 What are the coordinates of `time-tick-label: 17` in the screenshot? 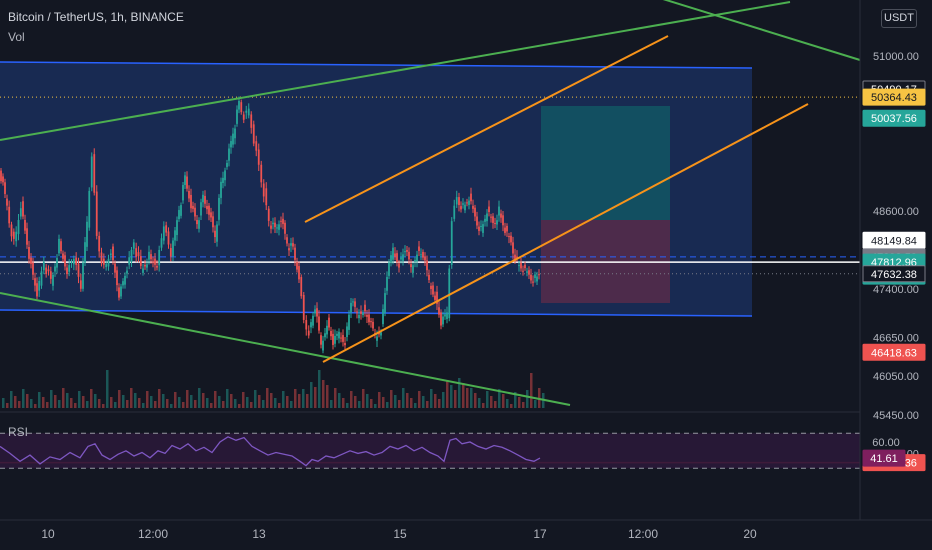 It's located at (540, 534).